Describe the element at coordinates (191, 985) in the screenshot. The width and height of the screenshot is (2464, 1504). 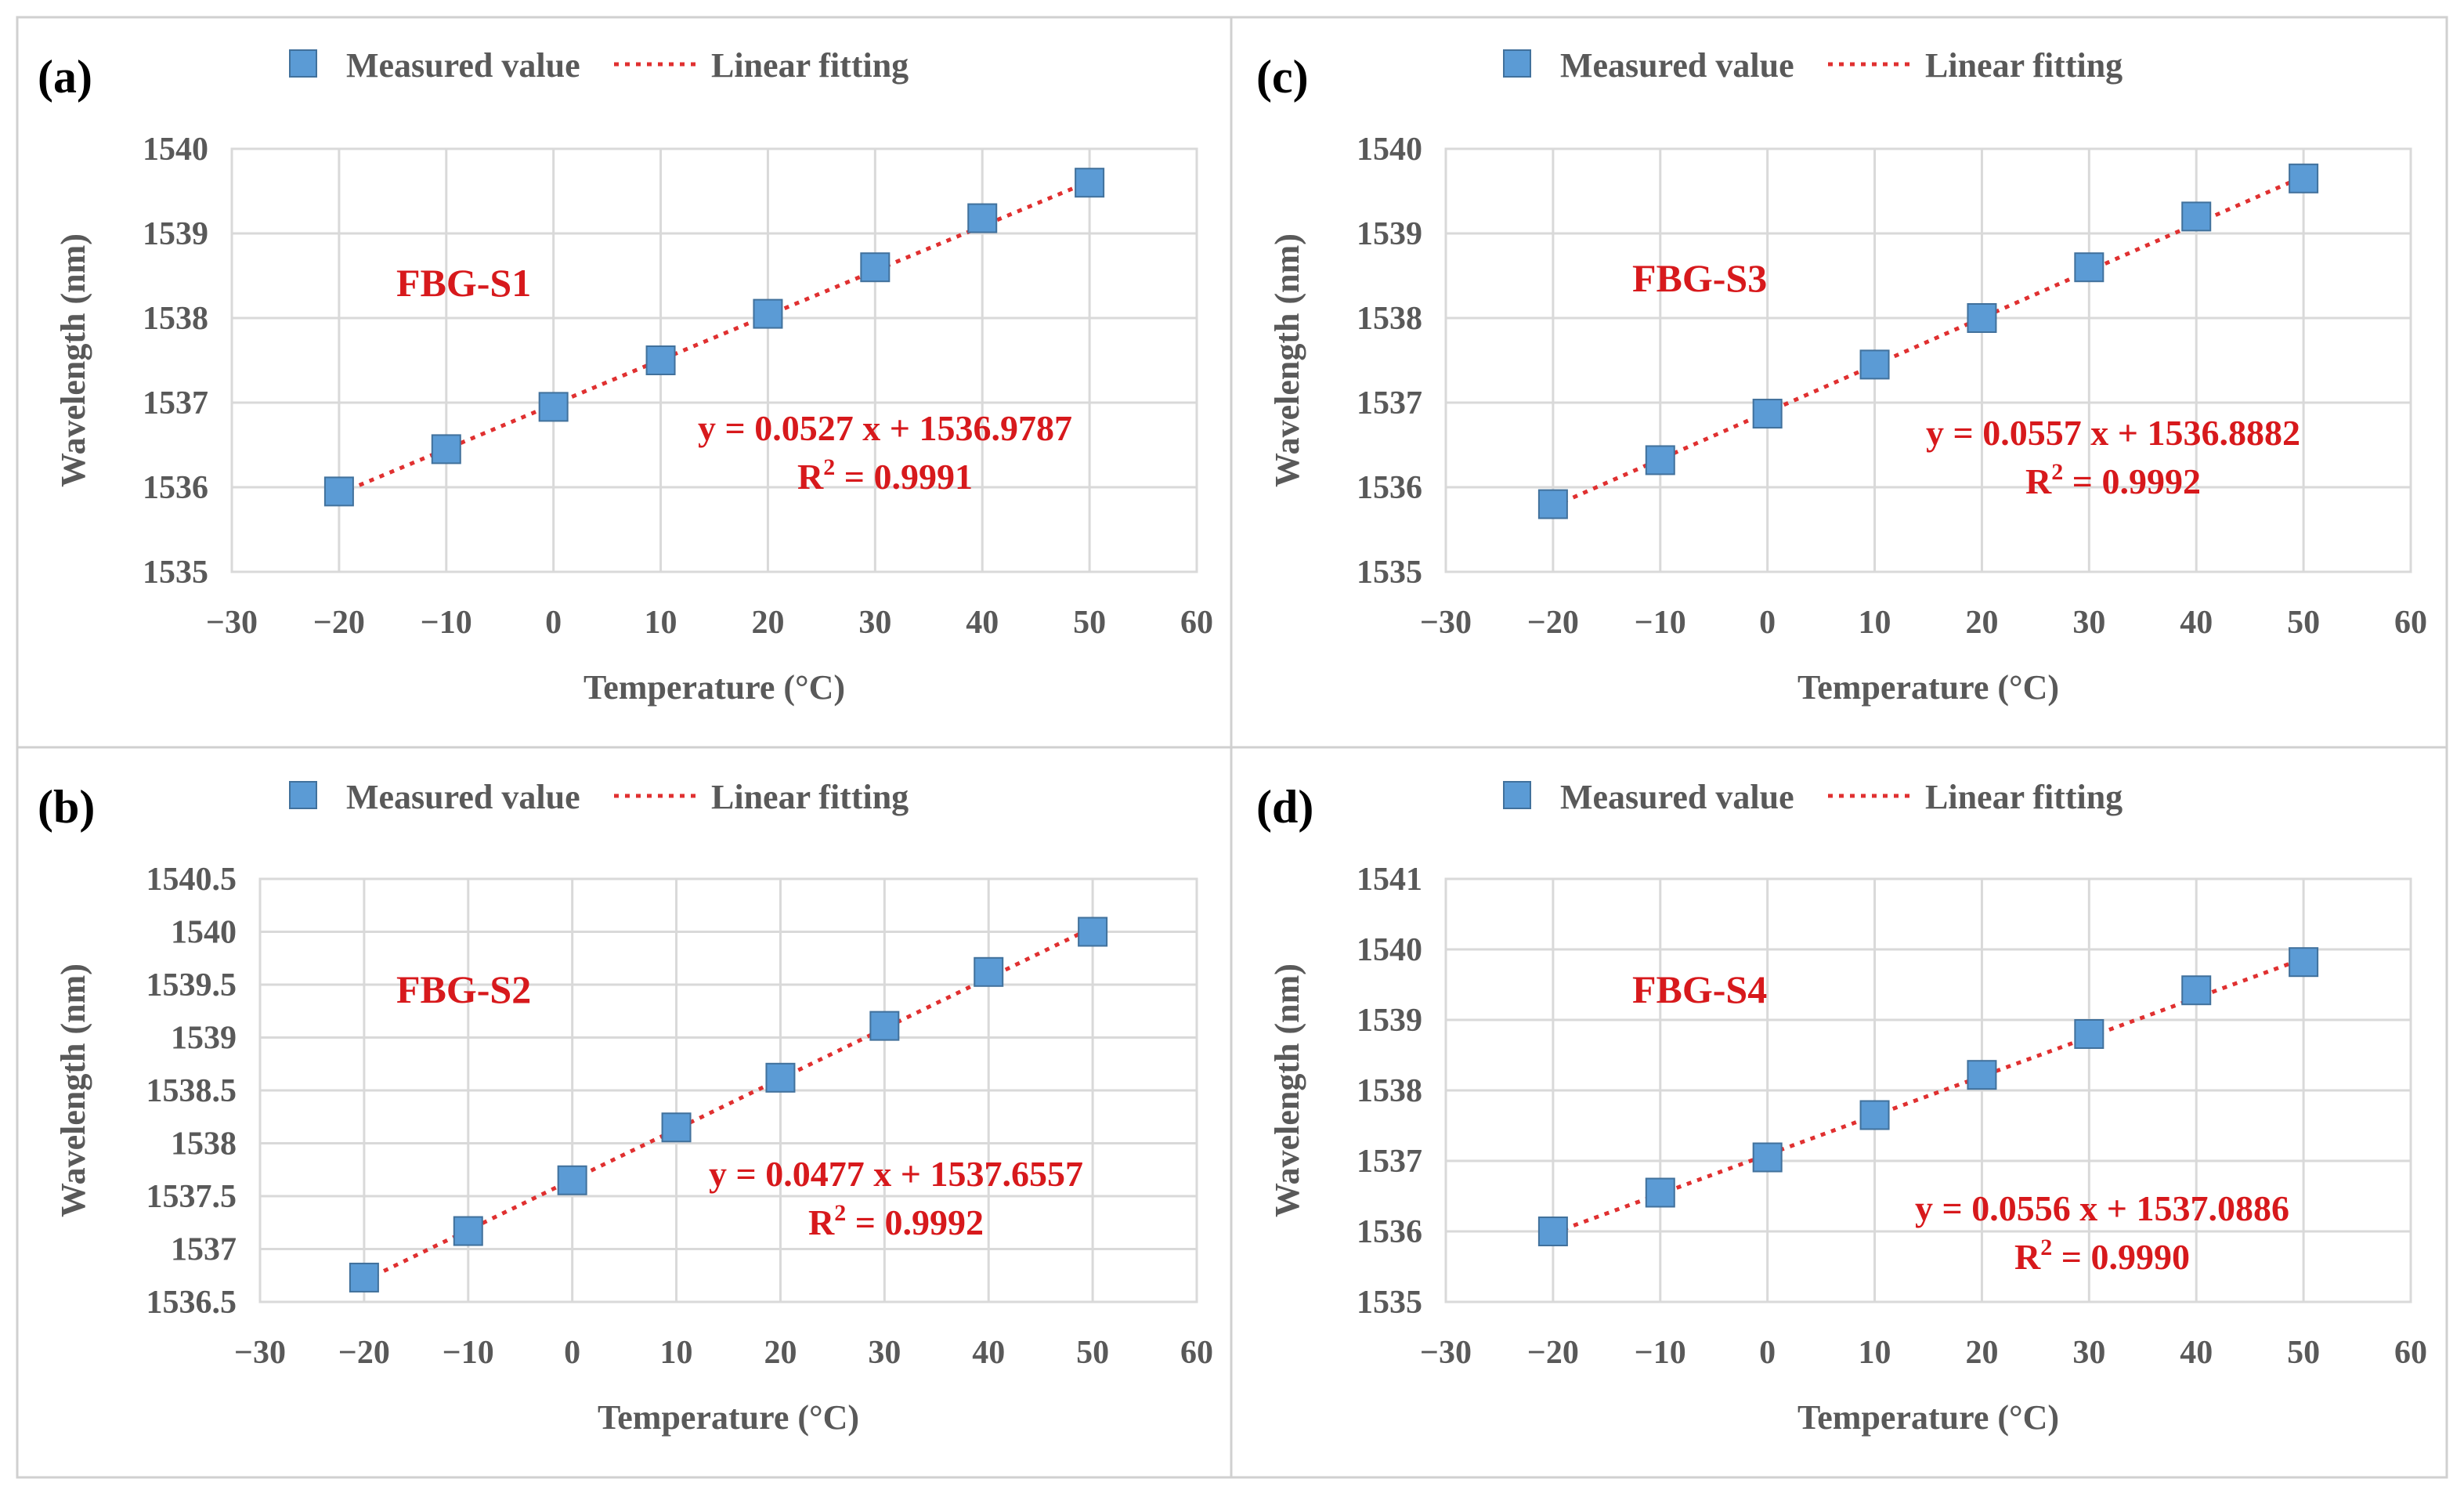
I see `y-tick-label: 1539.5` at that location.